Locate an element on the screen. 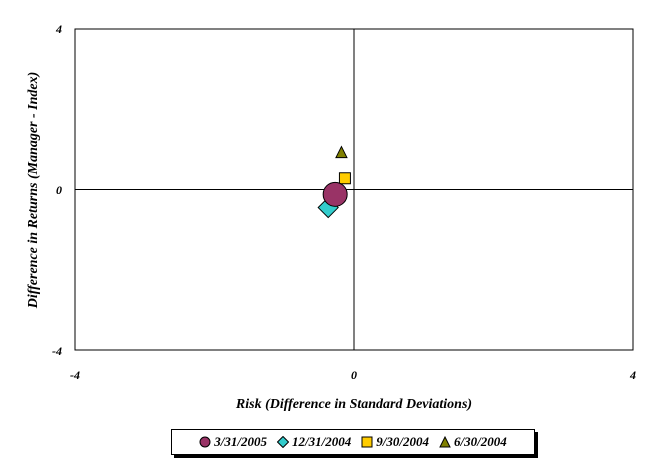 Image resolution: width=658 pixels, height=463 pixels. x-tick-label-right: 4 is located at coordinates (632, 375).